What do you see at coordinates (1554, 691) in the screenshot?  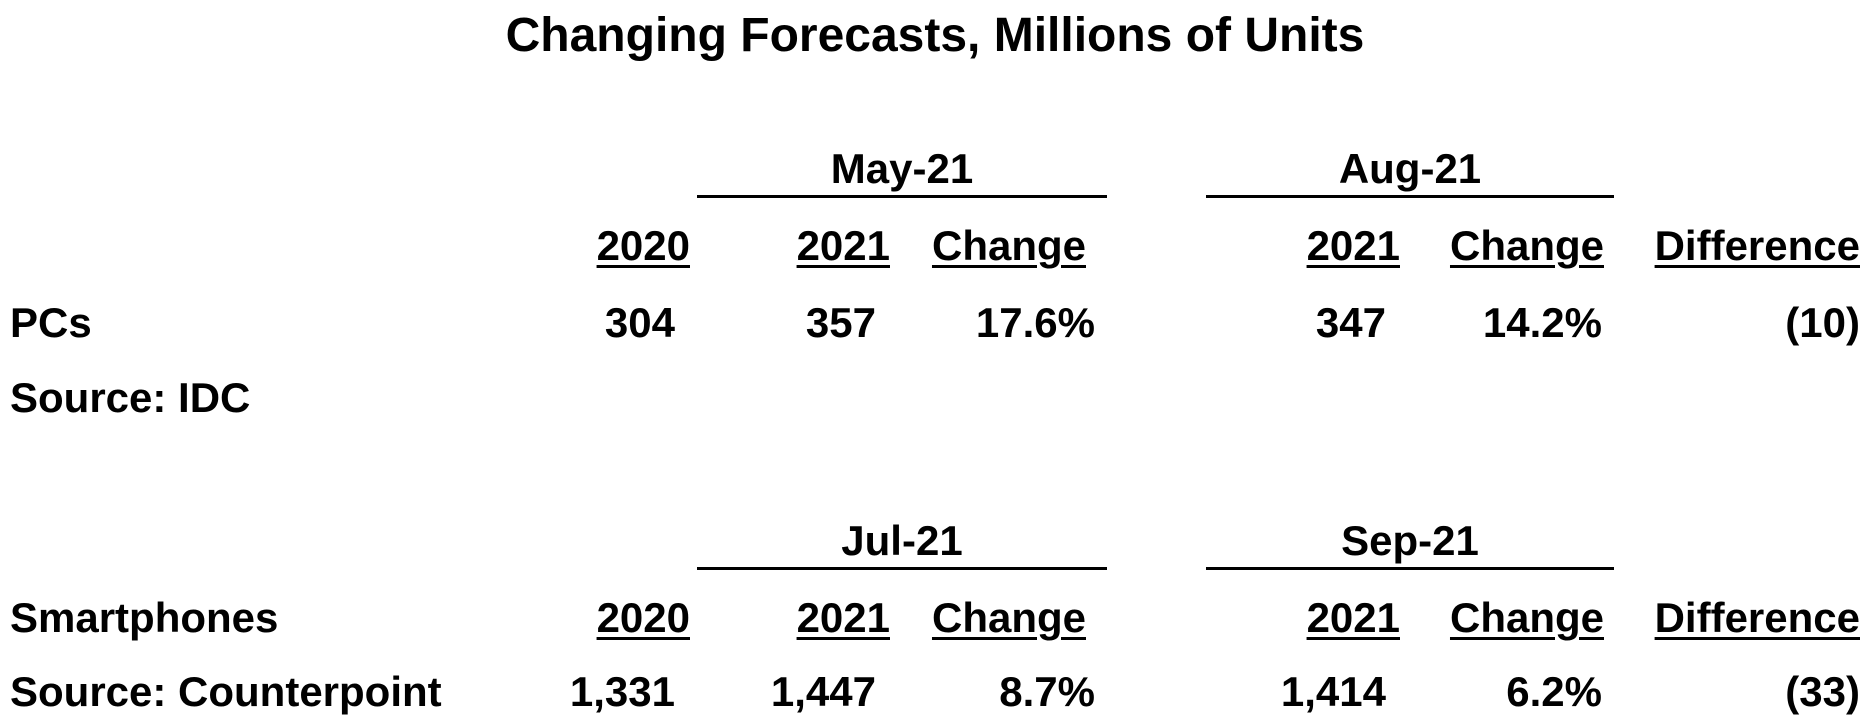 I see `smartphones-value-change-b: 6.2%` at bounding box center [1554, 691].